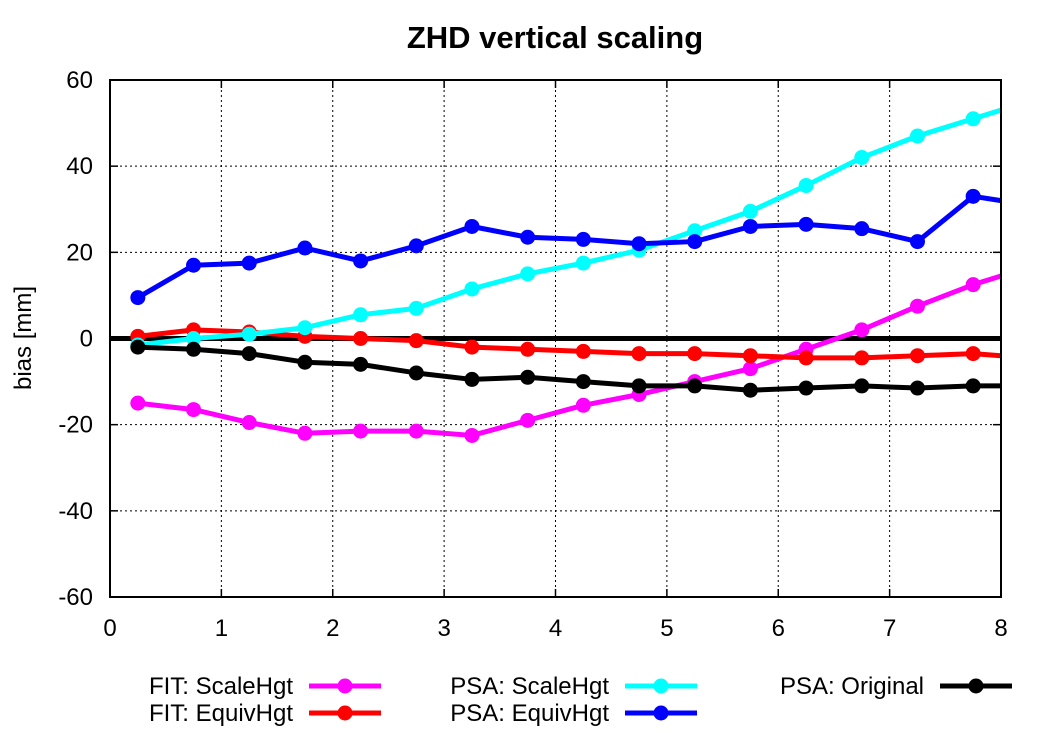 Image resolution: width=1050 pixels, height=733 pixels. Describe the element at coordinates (555, 37) in the screenshot. I see `chart-title: ZHD vertical scaling` at that location.